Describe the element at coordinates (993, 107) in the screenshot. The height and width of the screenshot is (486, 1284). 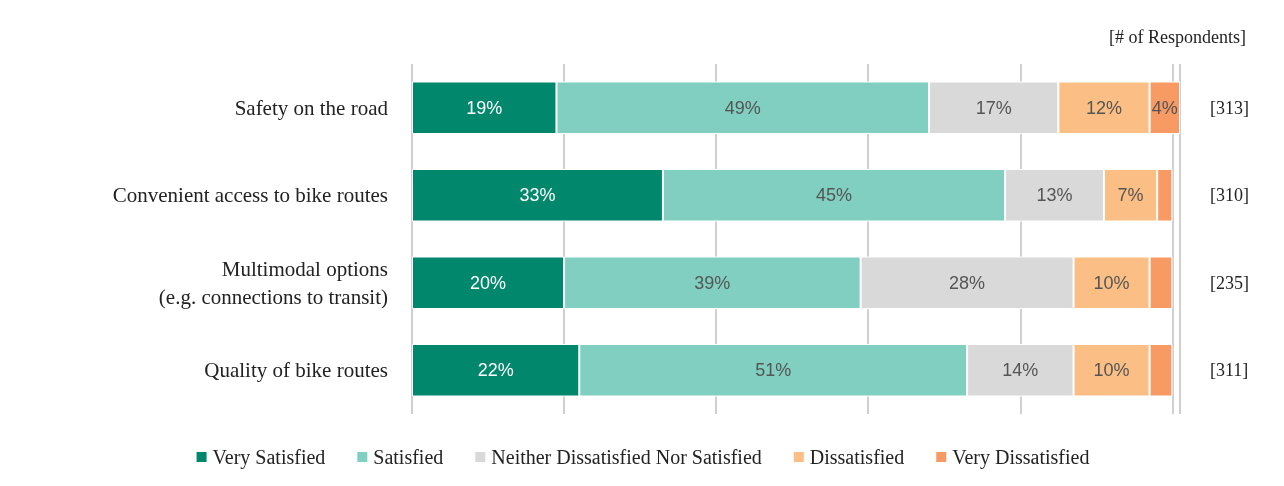
I see `data-label: 17%` at that location.